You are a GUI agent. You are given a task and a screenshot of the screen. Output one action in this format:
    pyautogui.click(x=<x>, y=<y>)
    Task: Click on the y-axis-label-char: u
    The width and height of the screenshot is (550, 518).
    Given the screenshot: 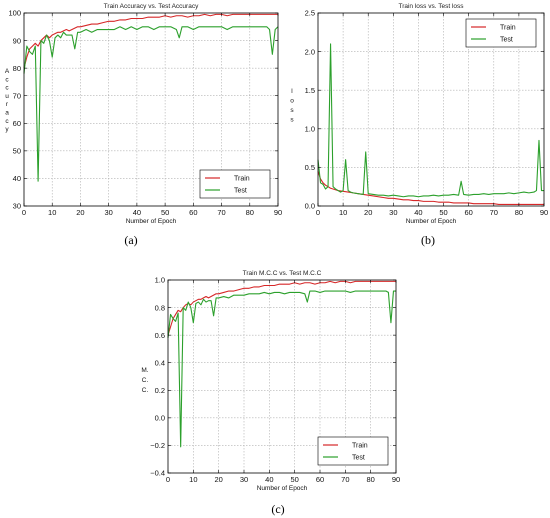 What is the action you would take?
    pyautogui.click(x=7, y=96)
    